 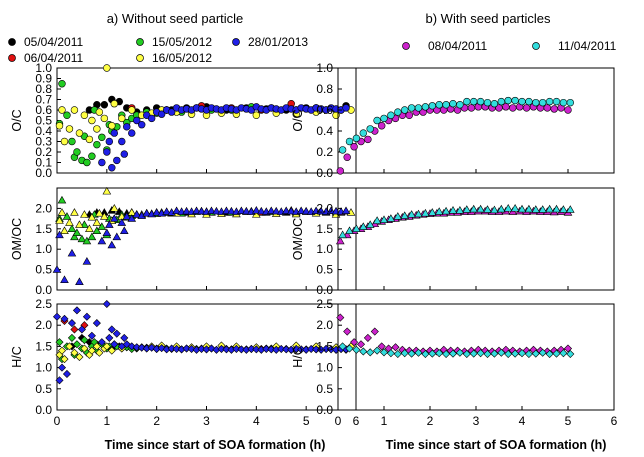 I want to click on y-tick-label: 0.2, so click(x=43, y=152).